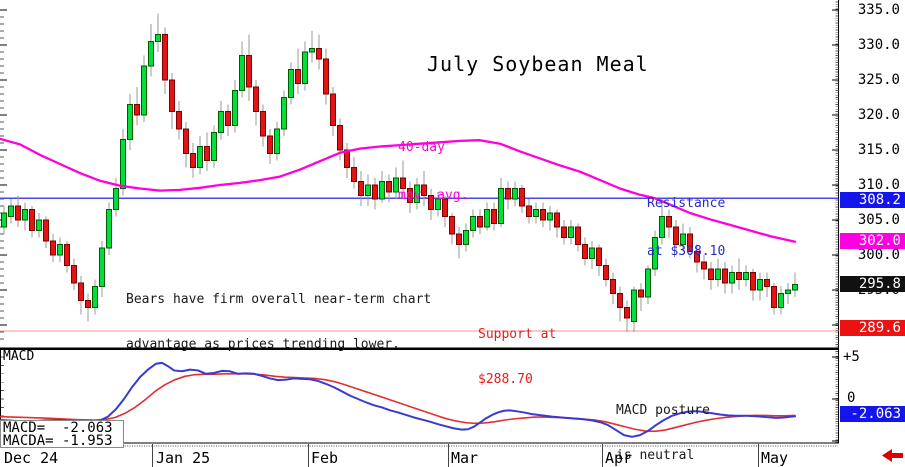 The width and height of the screenshot is (905, 467). What do you see at coordinates (419, 455) in the screenshot?
I see `x-axis-layer` at bounding box center [419, 455].